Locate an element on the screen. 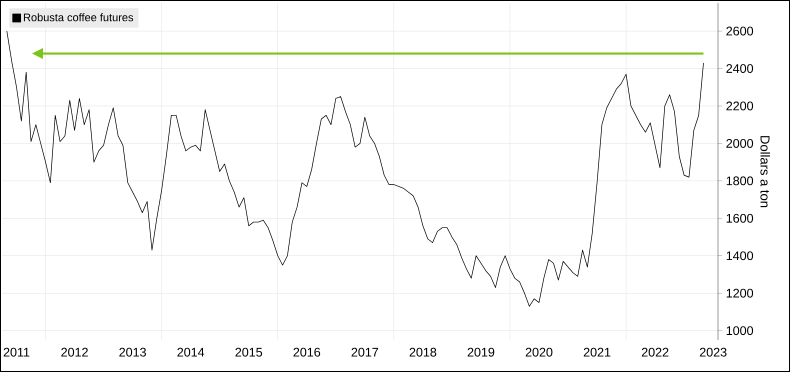 The width and height of the screenshot is (790, 372). x-tick-label: 2017 is located at coordinates (365, 352).